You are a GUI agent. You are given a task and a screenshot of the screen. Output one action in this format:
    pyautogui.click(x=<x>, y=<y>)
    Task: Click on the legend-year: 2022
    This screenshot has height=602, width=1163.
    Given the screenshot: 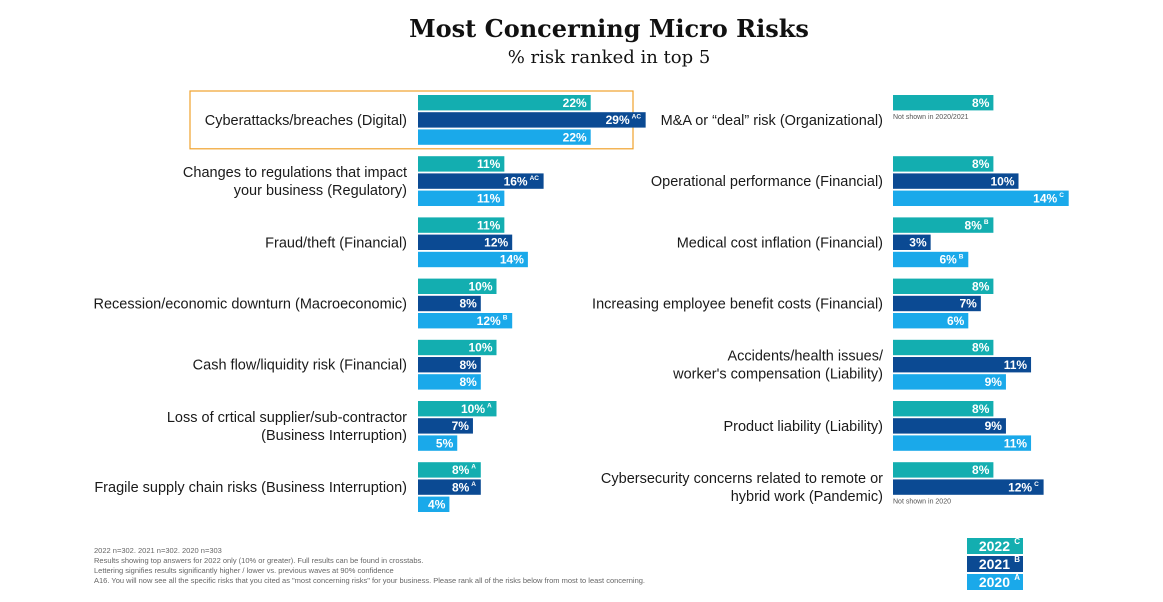 What is the action you would take?
    pyautogui.click(x=994, y=546)
    